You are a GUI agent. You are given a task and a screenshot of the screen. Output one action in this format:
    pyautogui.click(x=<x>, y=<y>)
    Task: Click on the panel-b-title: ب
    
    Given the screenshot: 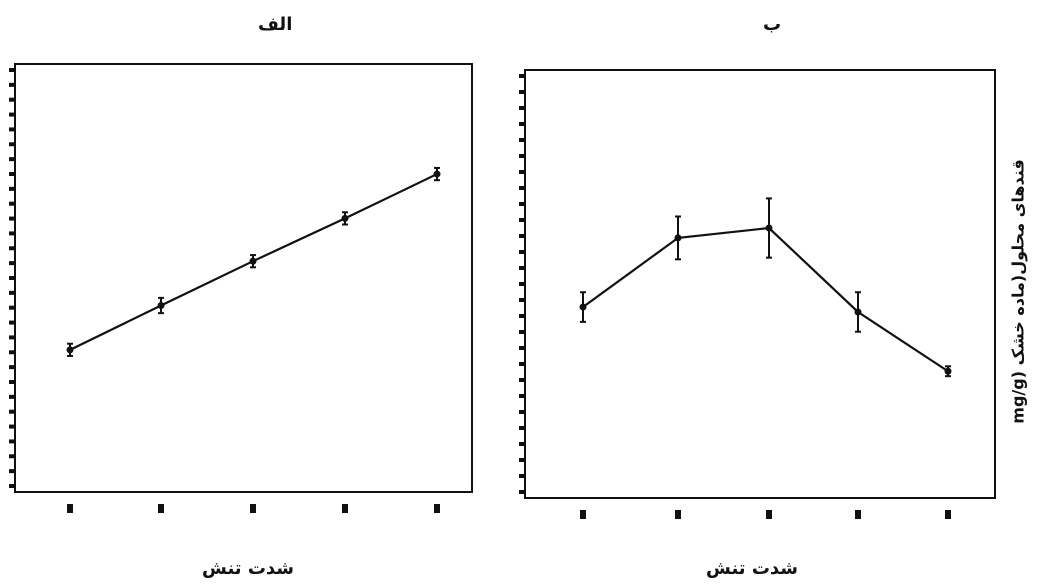 What is the action you would take?
    pyautogui.click(x=772, y=24)
    